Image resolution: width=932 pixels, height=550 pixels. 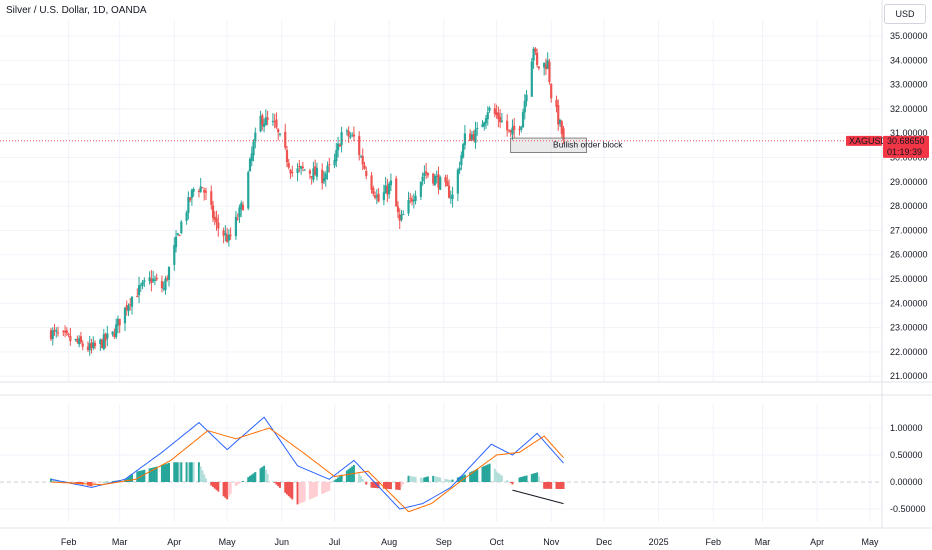 What do you see at coordinates (908, 509) in the screenshot?
I see `macd-y-tick-label: -0.50000` at bounding box center [908, 509].